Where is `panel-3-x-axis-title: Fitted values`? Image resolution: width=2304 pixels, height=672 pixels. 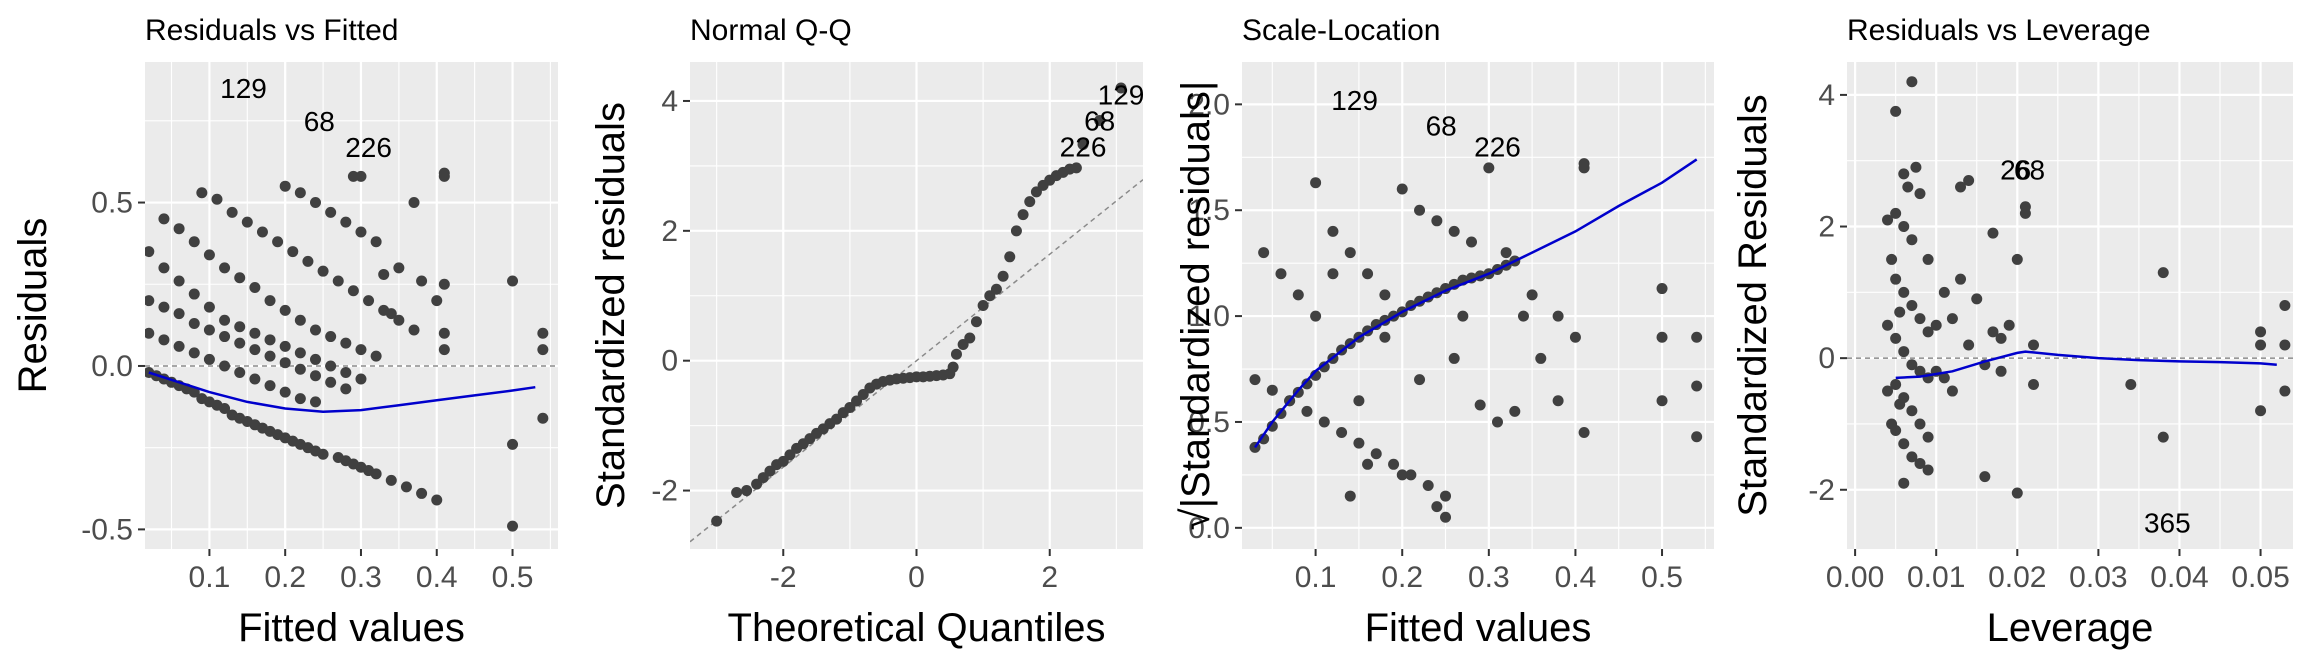
panel-3-x-axis-title: Fitted values is located at coordinates (1478, 628).